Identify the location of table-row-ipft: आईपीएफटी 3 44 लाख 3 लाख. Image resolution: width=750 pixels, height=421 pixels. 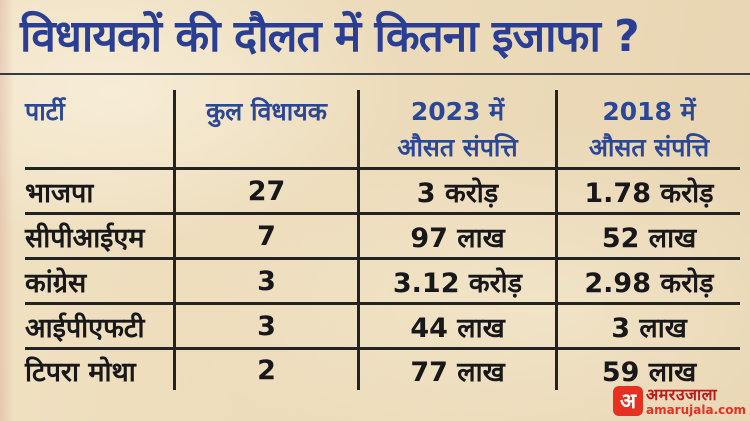
(382, 327).